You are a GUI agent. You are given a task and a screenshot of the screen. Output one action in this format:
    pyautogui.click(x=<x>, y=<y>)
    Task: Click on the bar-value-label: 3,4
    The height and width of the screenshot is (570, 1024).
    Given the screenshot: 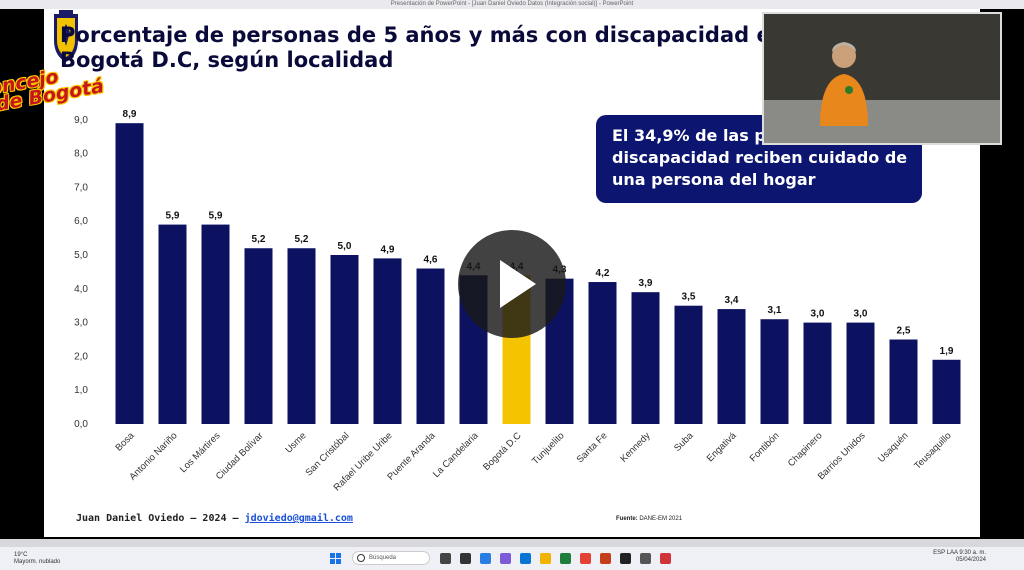 What is the action you would take?
    pyautogui.click(x=732, y=300)
    